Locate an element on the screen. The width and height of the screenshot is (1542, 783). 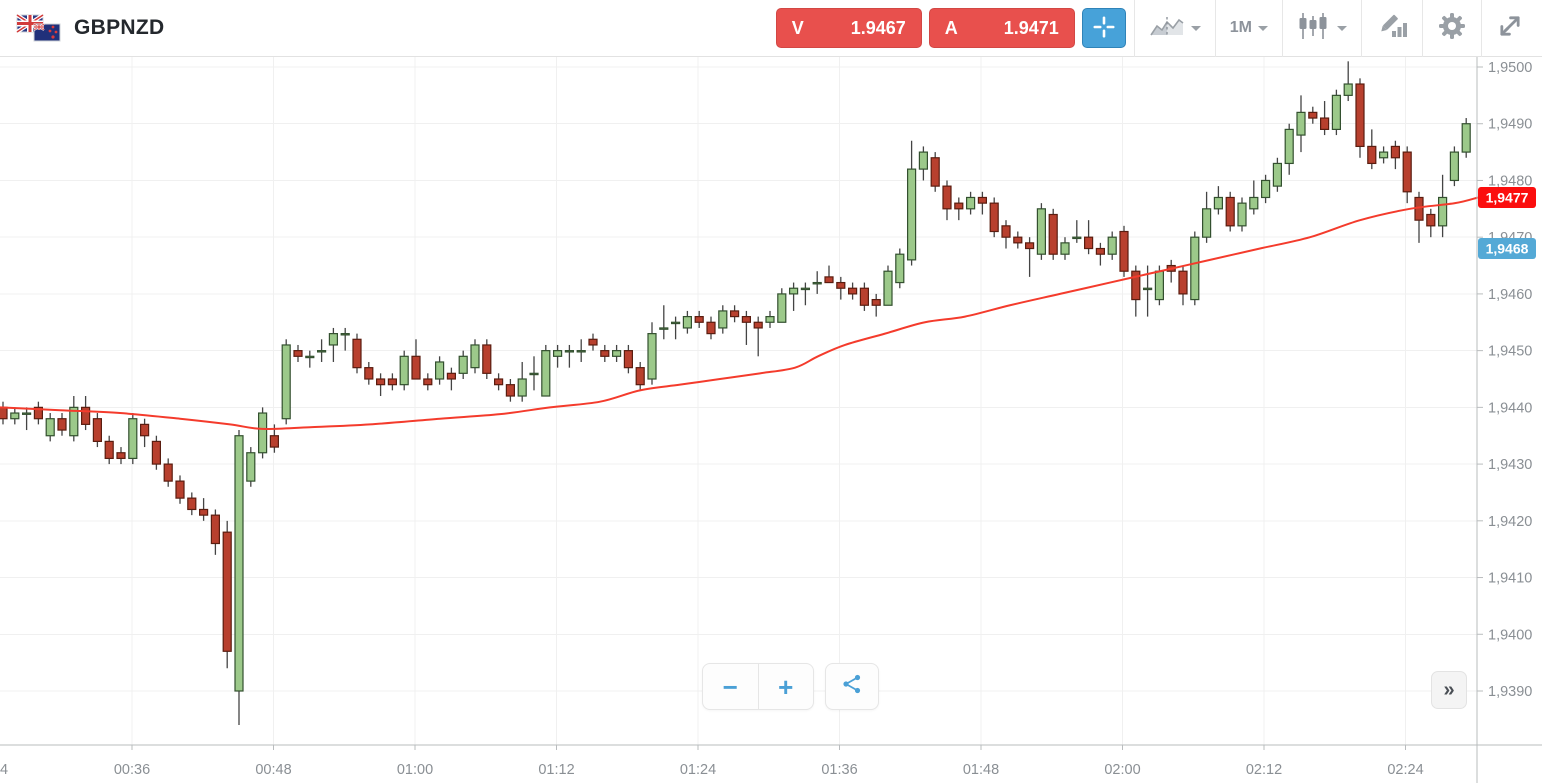
share-icon is located at coordinates (852, 686).